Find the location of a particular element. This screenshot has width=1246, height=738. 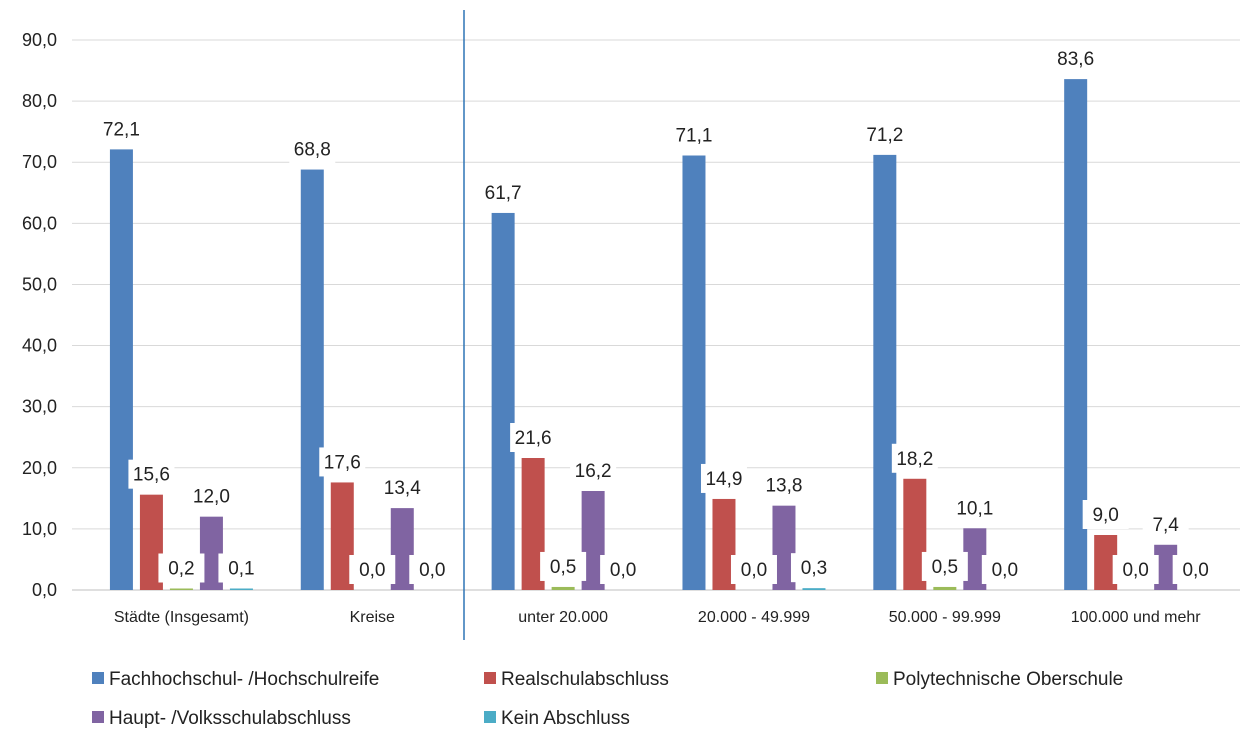

data-label: 0,1 is located at coordinates (241, 569).